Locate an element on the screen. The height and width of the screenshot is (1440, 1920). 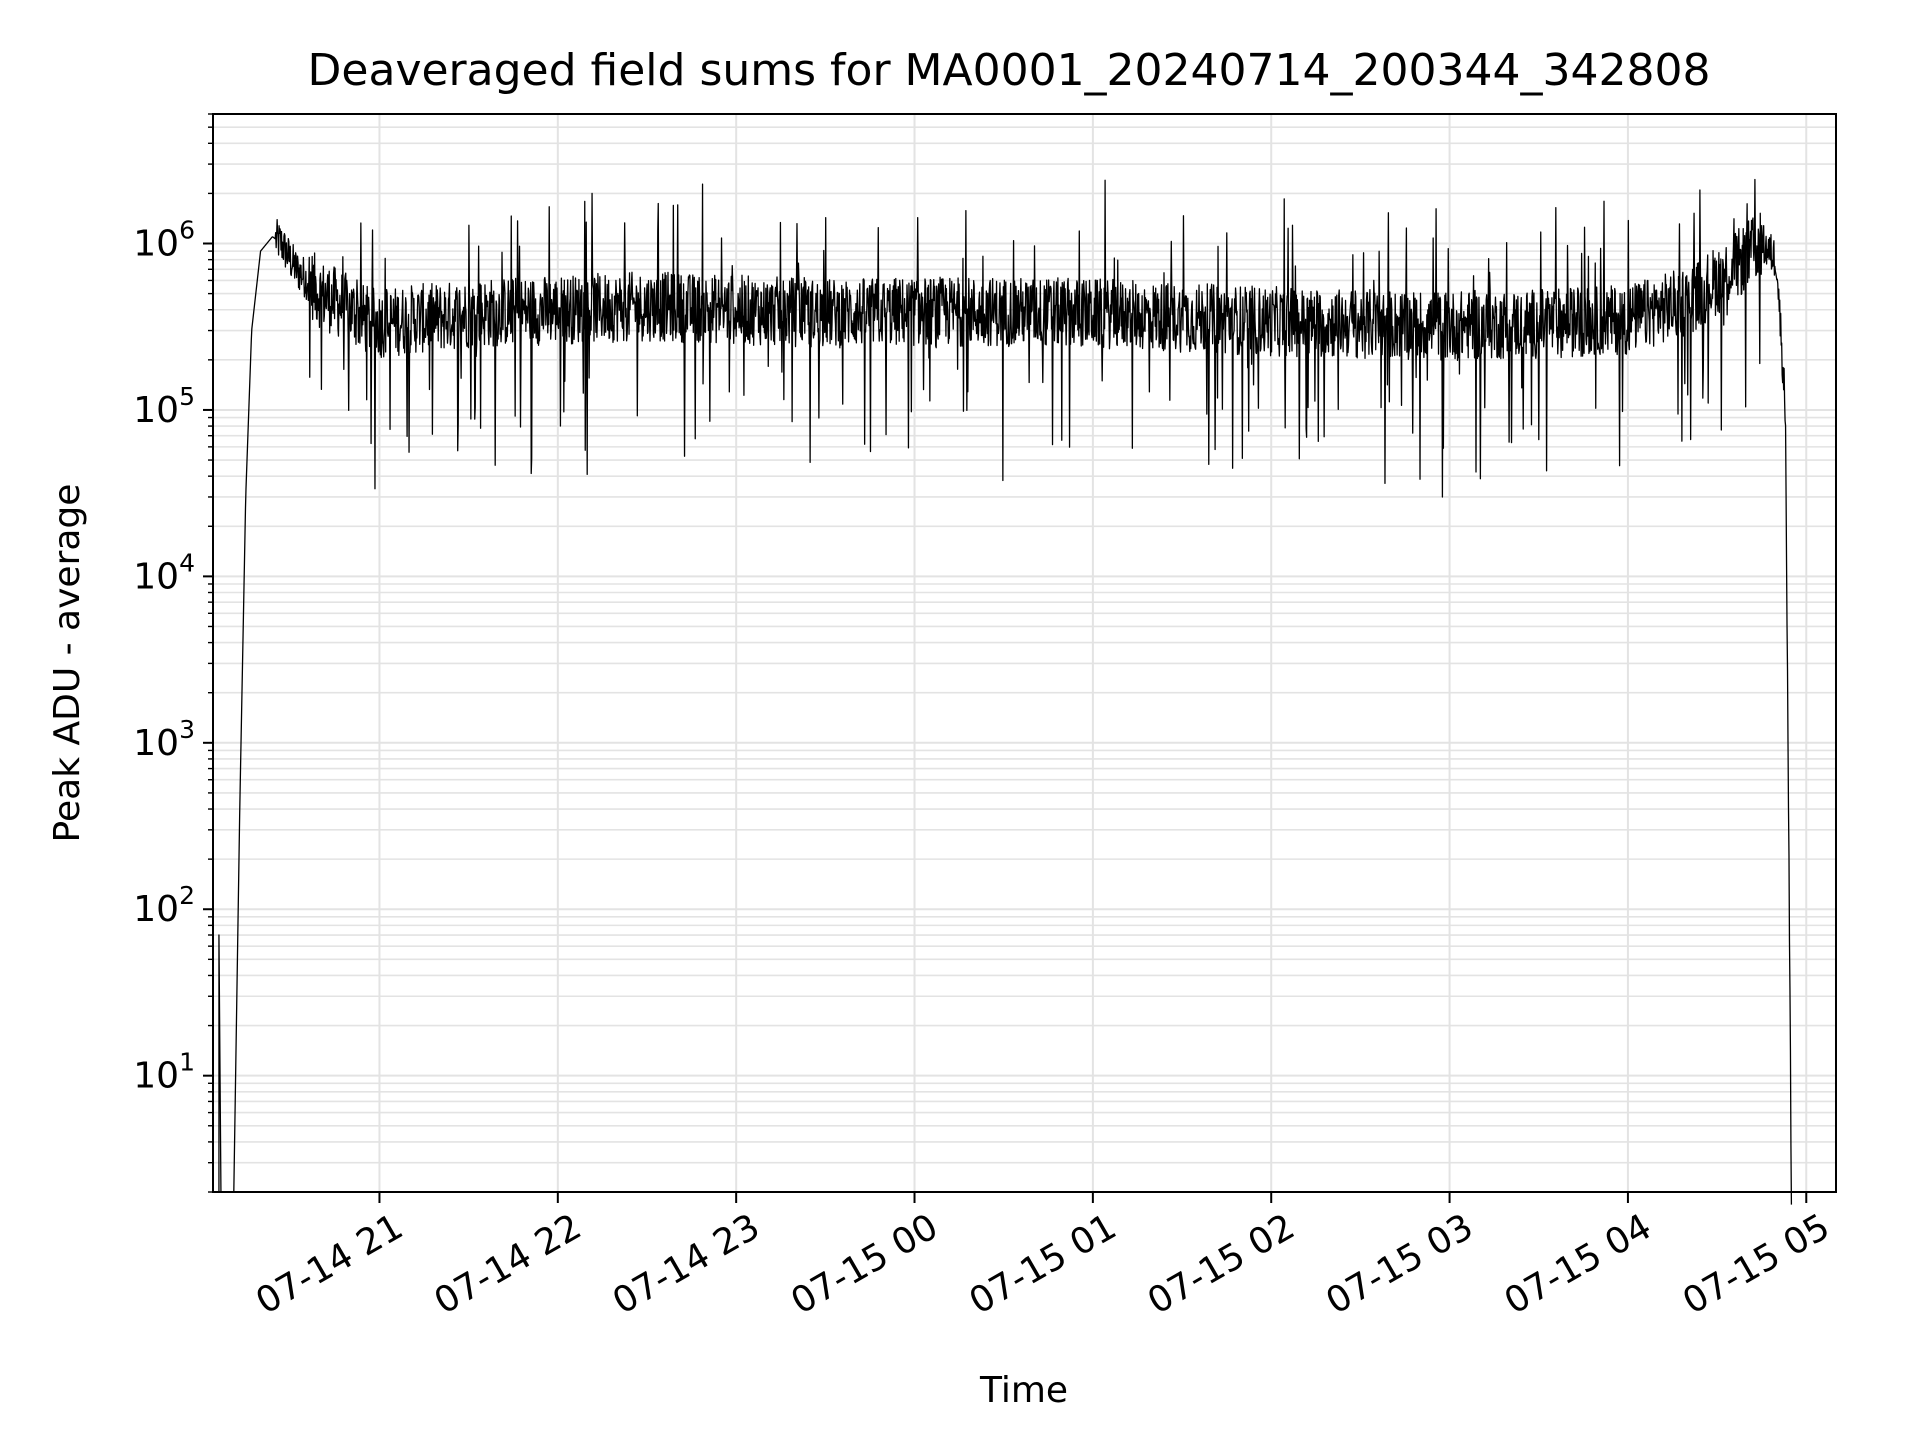
y-tick-label: 10⁴ is located at coordinates (164, 572).